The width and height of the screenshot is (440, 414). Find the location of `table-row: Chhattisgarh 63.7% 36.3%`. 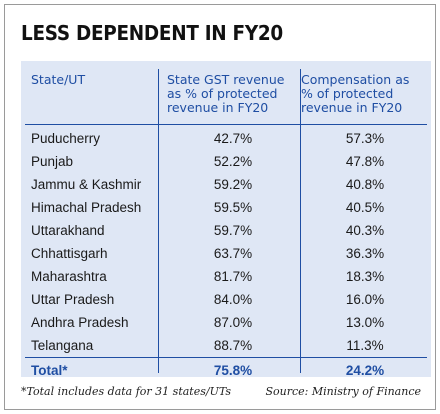

table-row: Chhattisgarh 63.7% 36.3% is located at coordinates (226, 253).